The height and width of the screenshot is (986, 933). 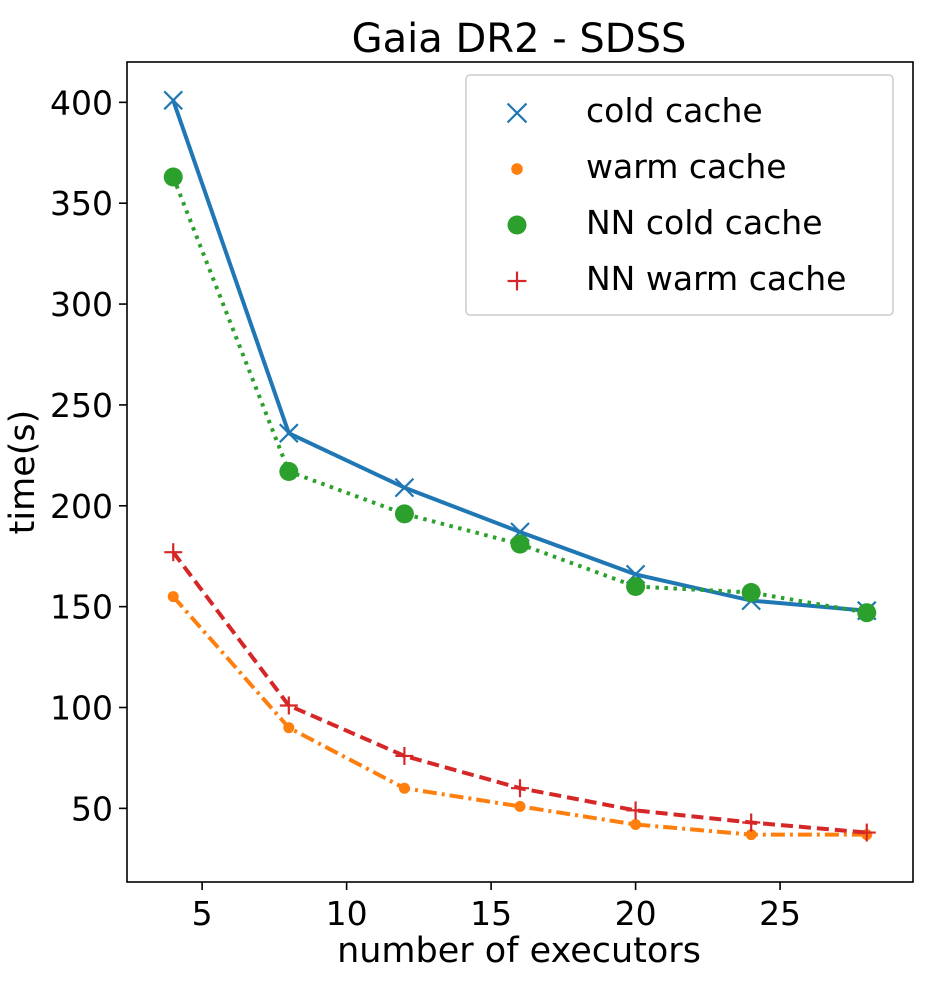 I want to click on y-tick-label: 200, so click(x=81, y=506).